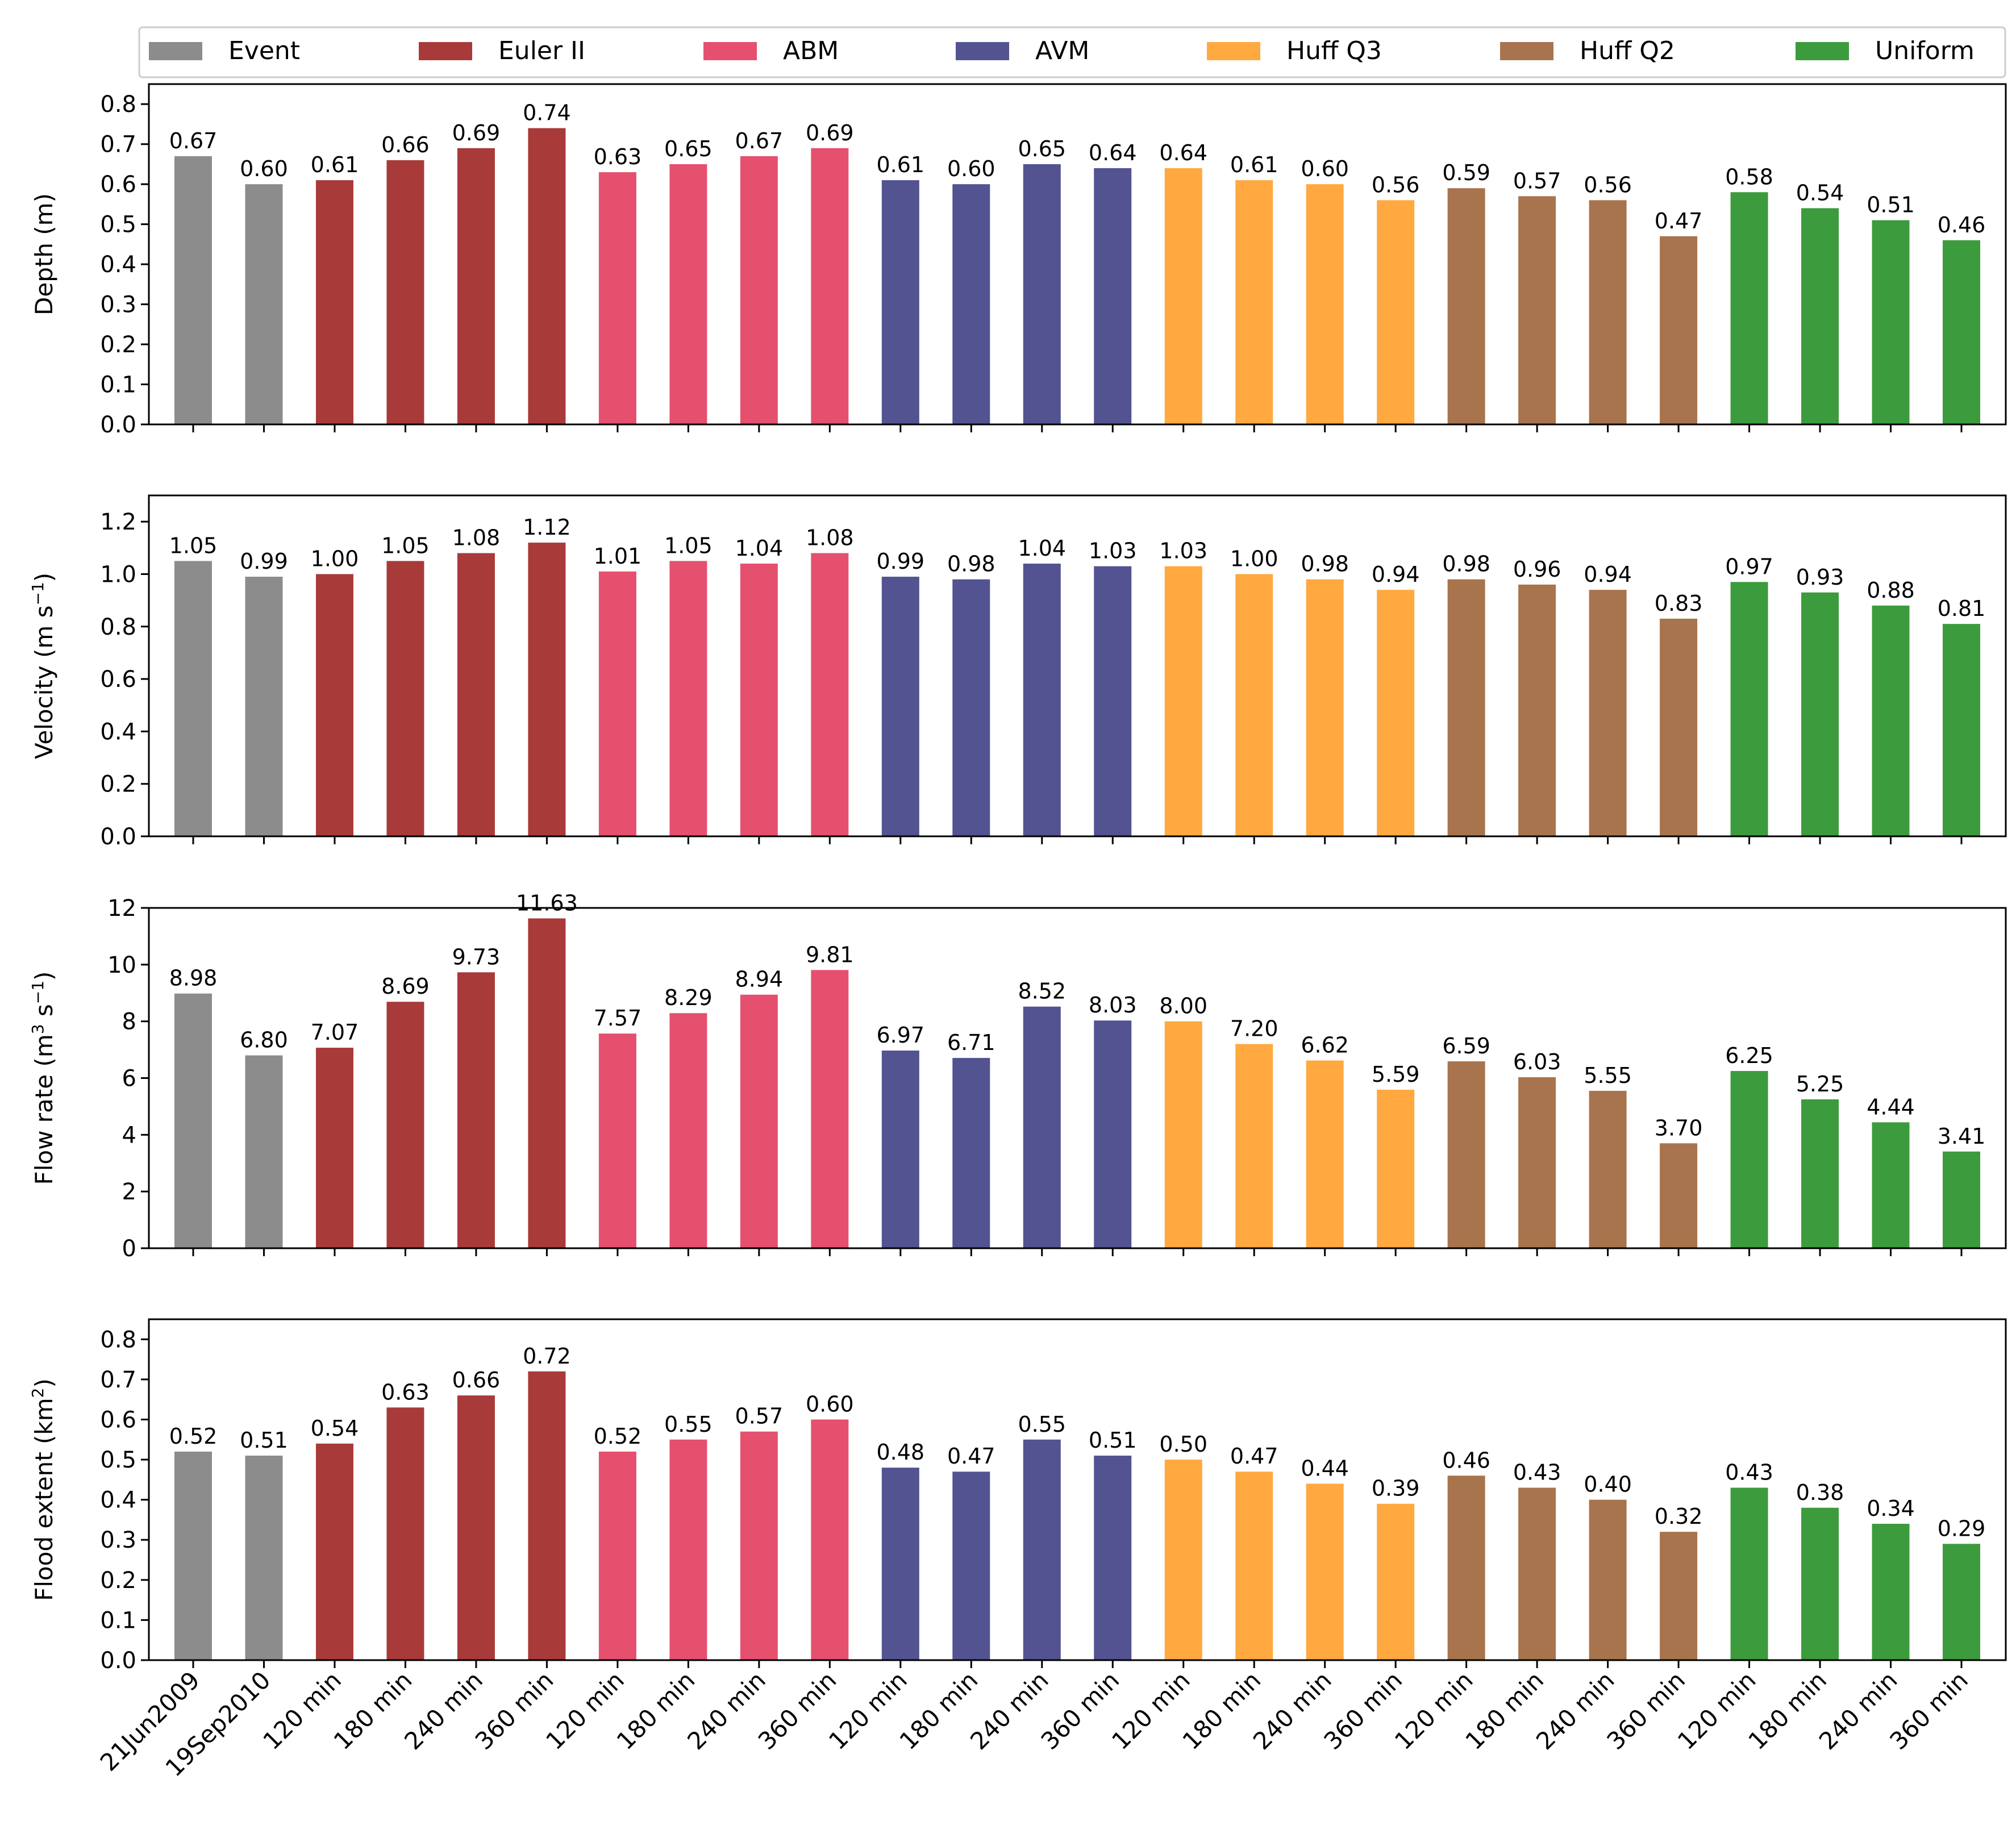 The height and width of the screenshot is (1834, 2016). What do you see at coordinates (1325, 1468) in the screenshot?
I see `data-label: 0.44` at bounding box center [1325, 1468].